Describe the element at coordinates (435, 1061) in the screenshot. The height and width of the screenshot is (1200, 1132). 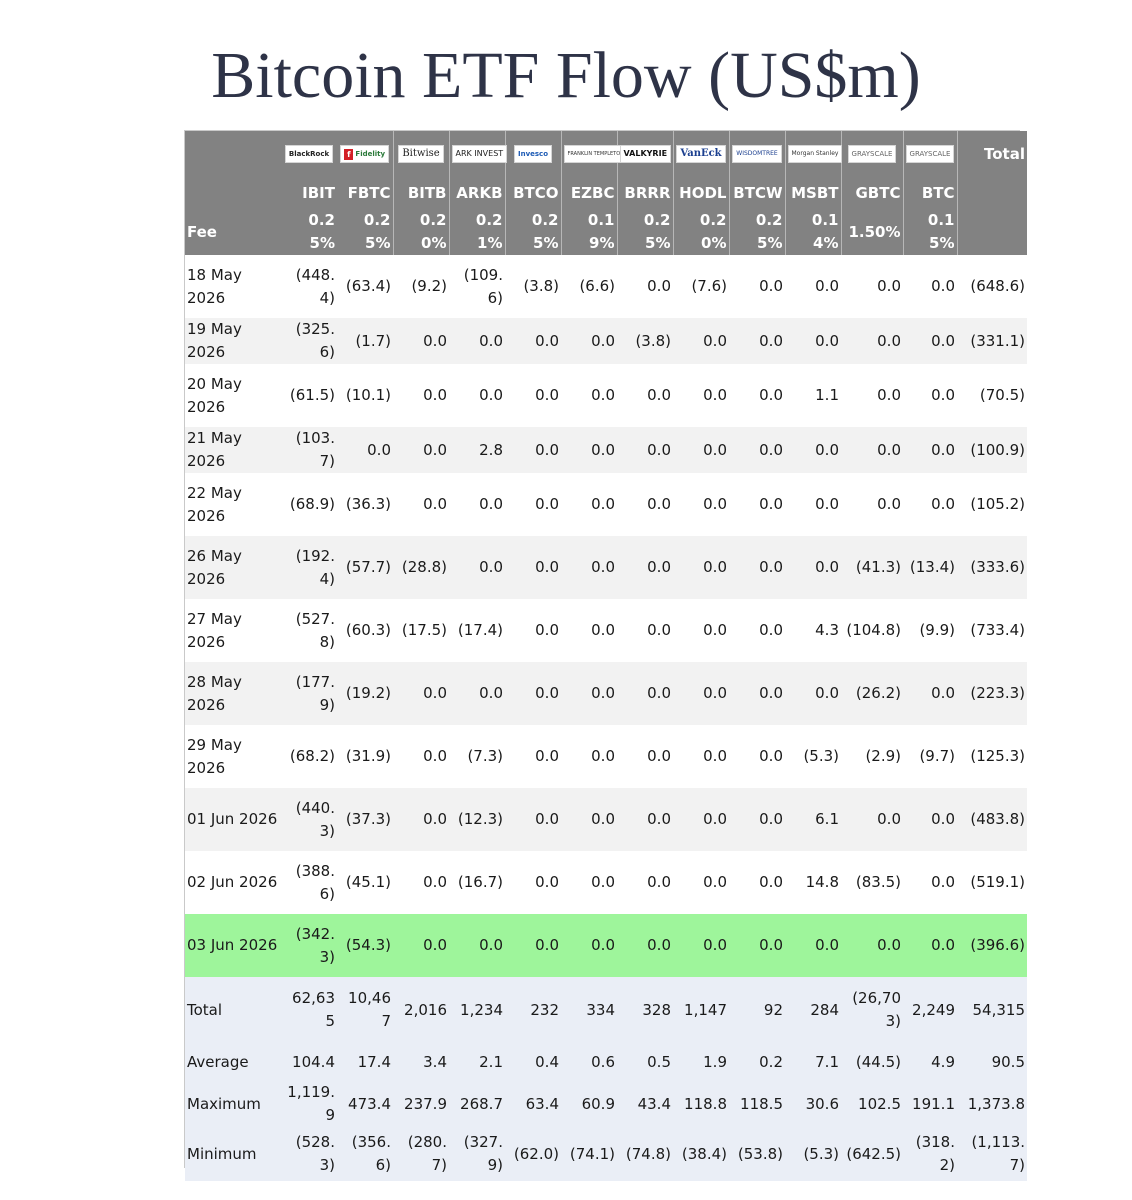
I see `summary-cell: 3.4` at that location.